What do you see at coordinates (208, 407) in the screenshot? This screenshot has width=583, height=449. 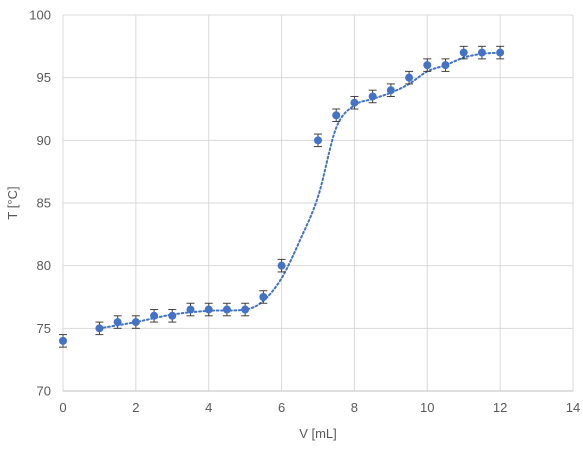 I see `x-tick-label: 4` at bounding box center [208, 407].